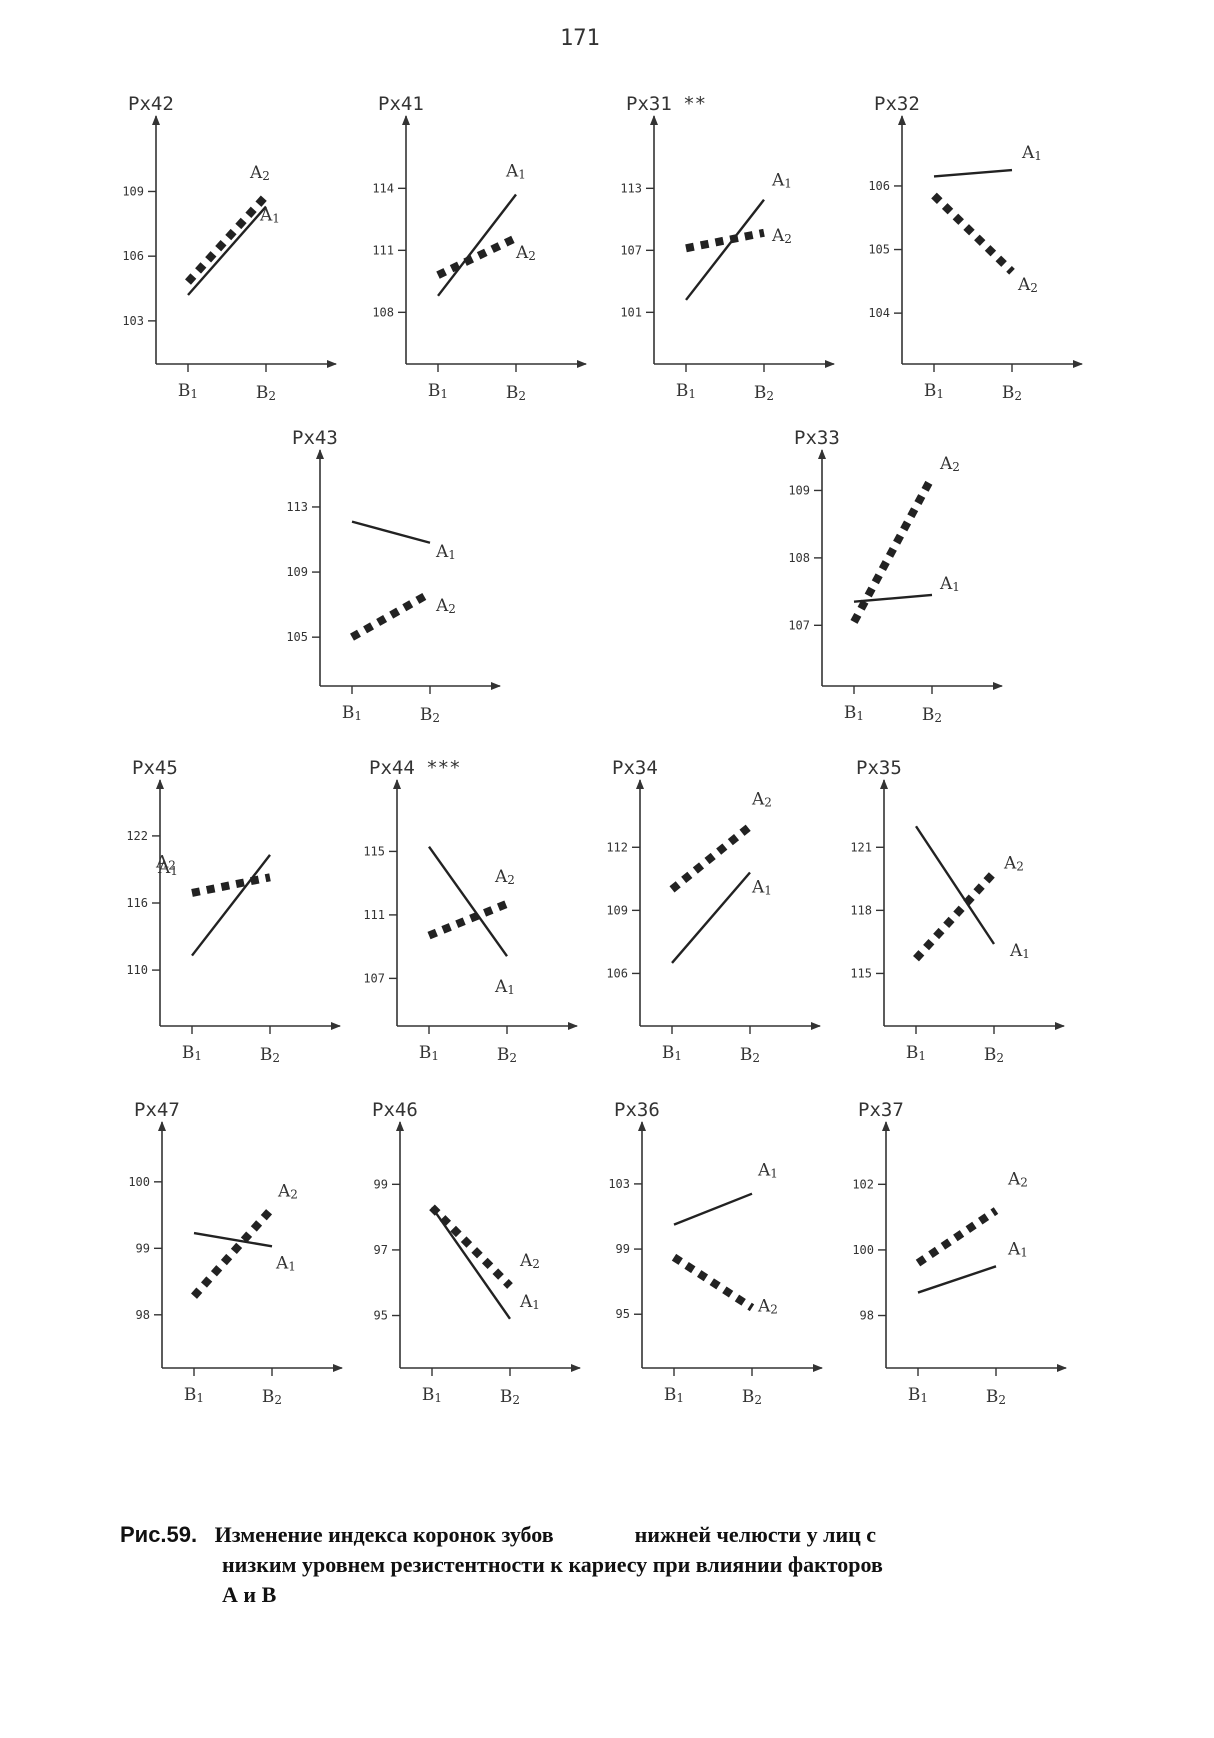  What do you see at coordinates (879, 313) in the screenshot?
I see `y-tick-label: 104` at bounding box center [879, 313].